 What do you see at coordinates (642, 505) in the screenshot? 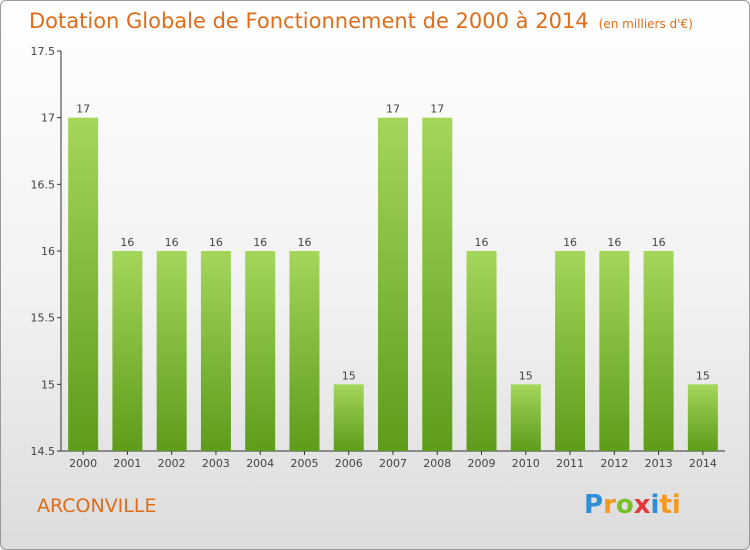
I see `logo-letter: x` at bounding box center [642, 505].